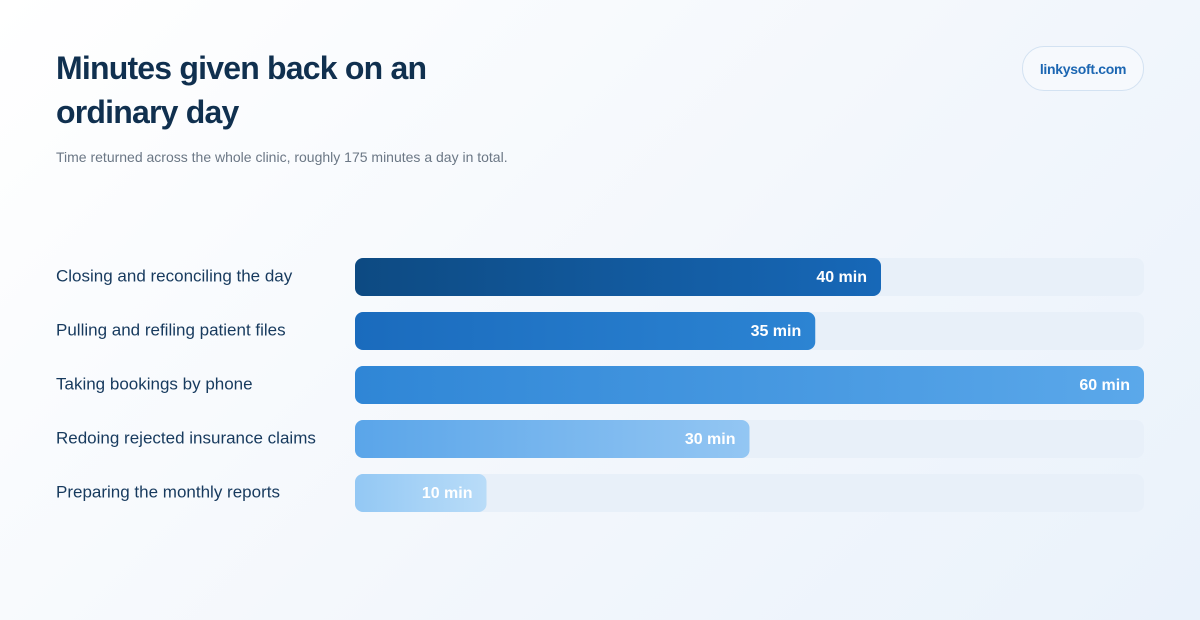  I want to click on value-label: 30 min, so click(710, 439).